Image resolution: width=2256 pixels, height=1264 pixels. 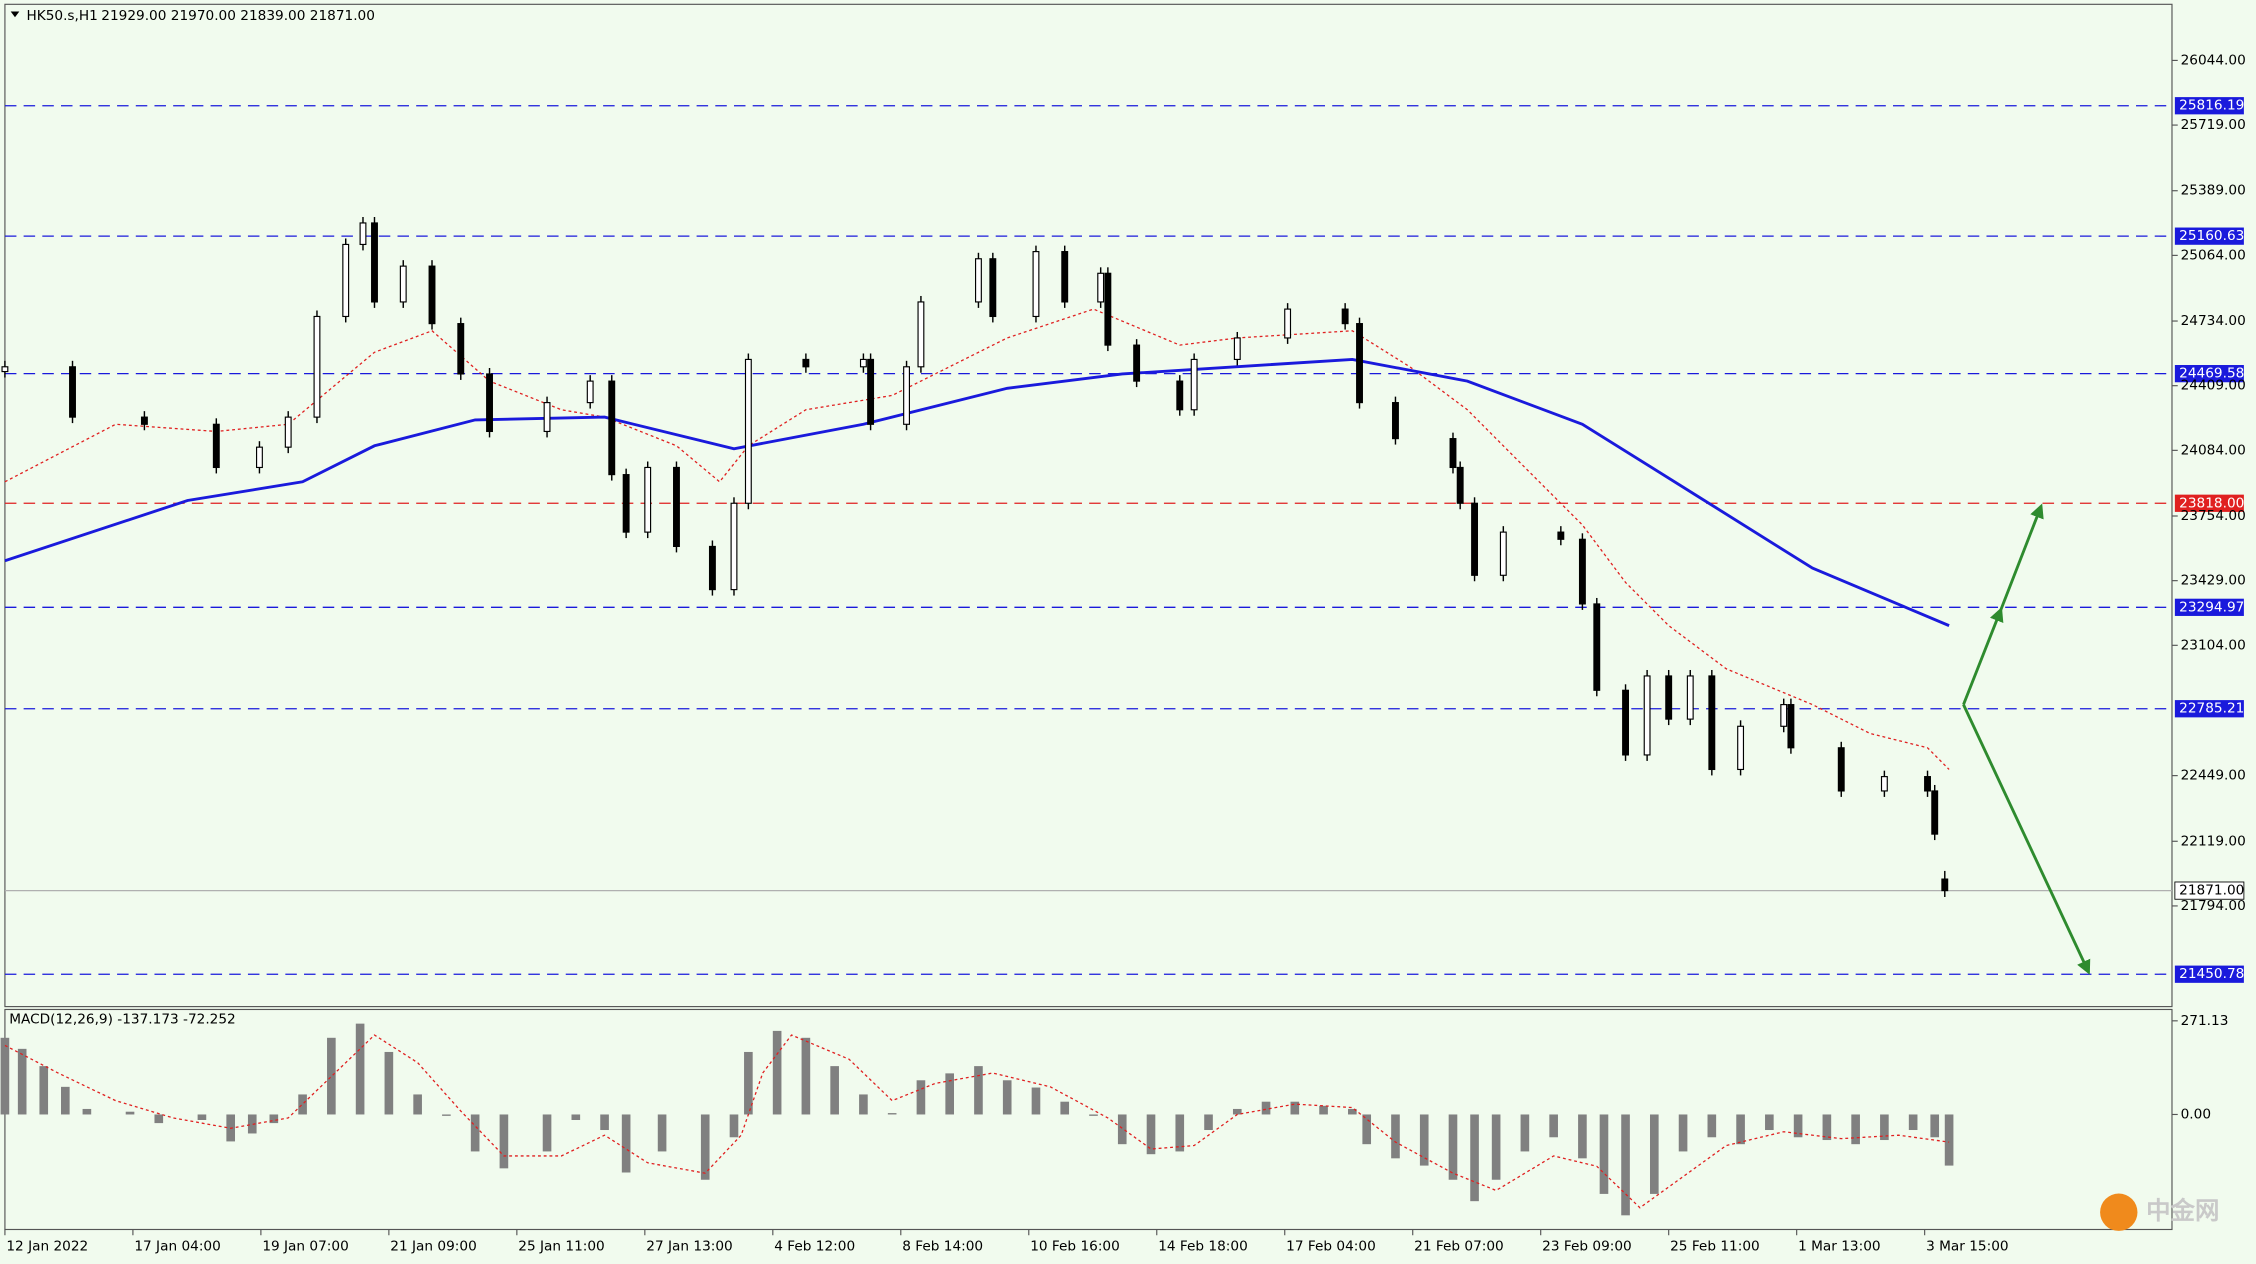 I want to click on y-tick-label: 23429.00, so click(x=2213, y=581).